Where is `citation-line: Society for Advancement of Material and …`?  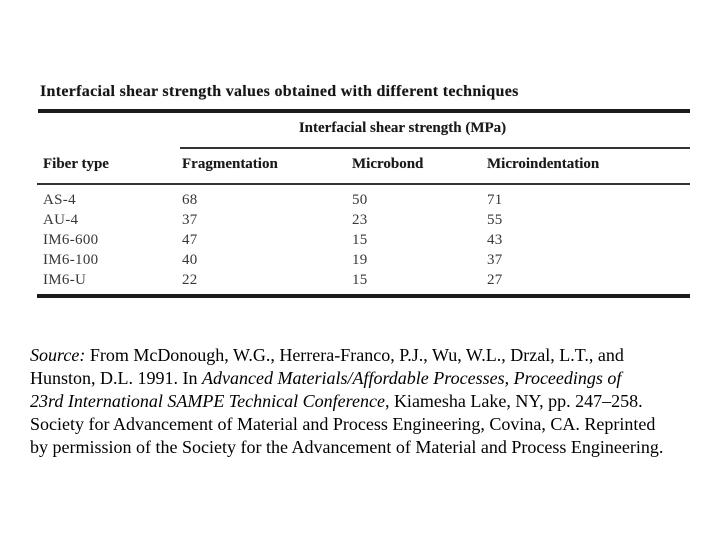 citation-line: Society for Advancement of Material and … is located at coordinates (366, 424).